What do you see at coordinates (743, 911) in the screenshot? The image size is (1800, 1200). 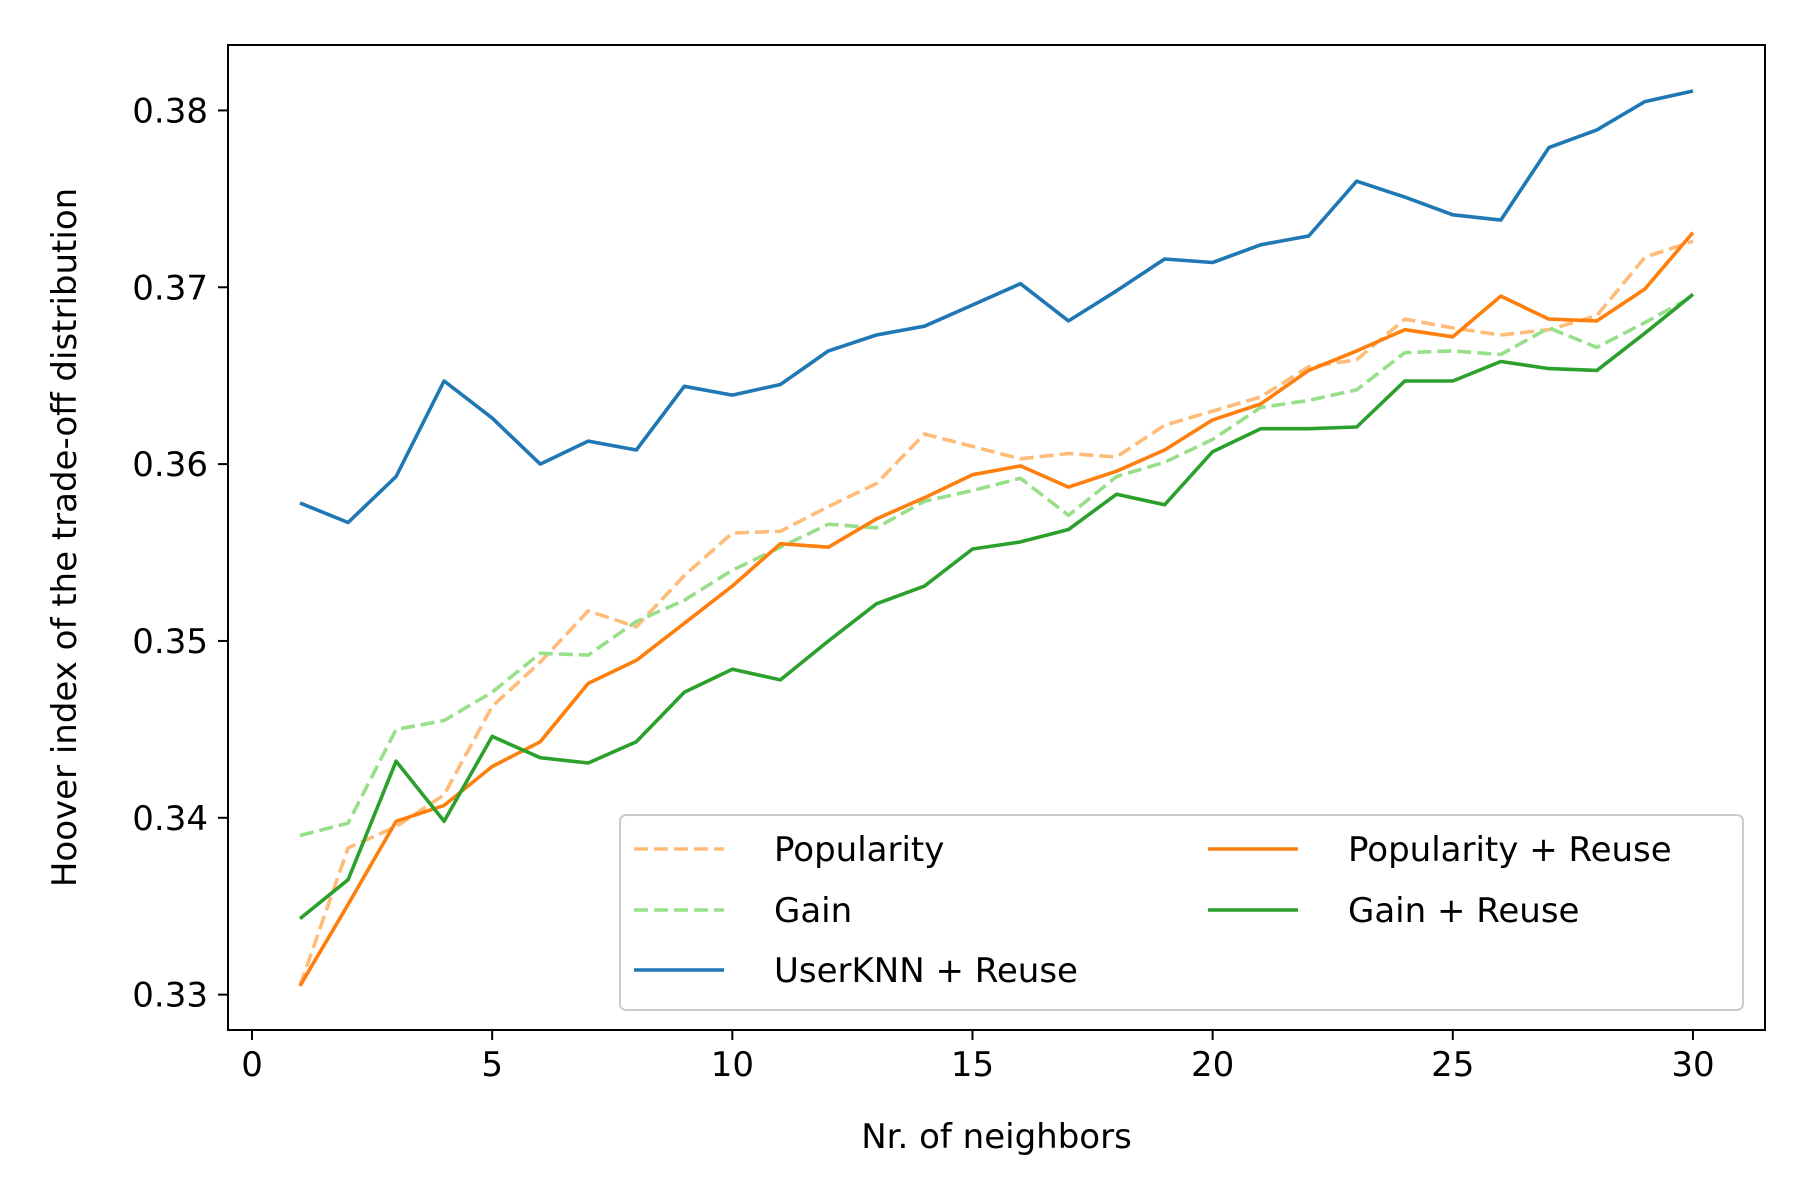 I see `legend-item: Gain` at bounding box center [743, 911].